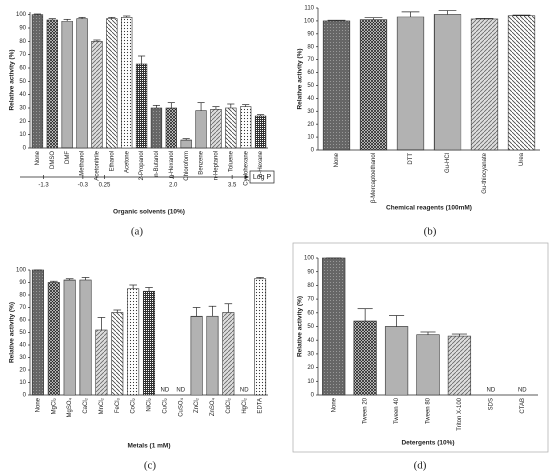 This screenshot has width=550, height=475. What do you see at coordinates (202, 162) in the screenshot?
I see `x-tick-label: Benzene` at bounding box center [202, 162].